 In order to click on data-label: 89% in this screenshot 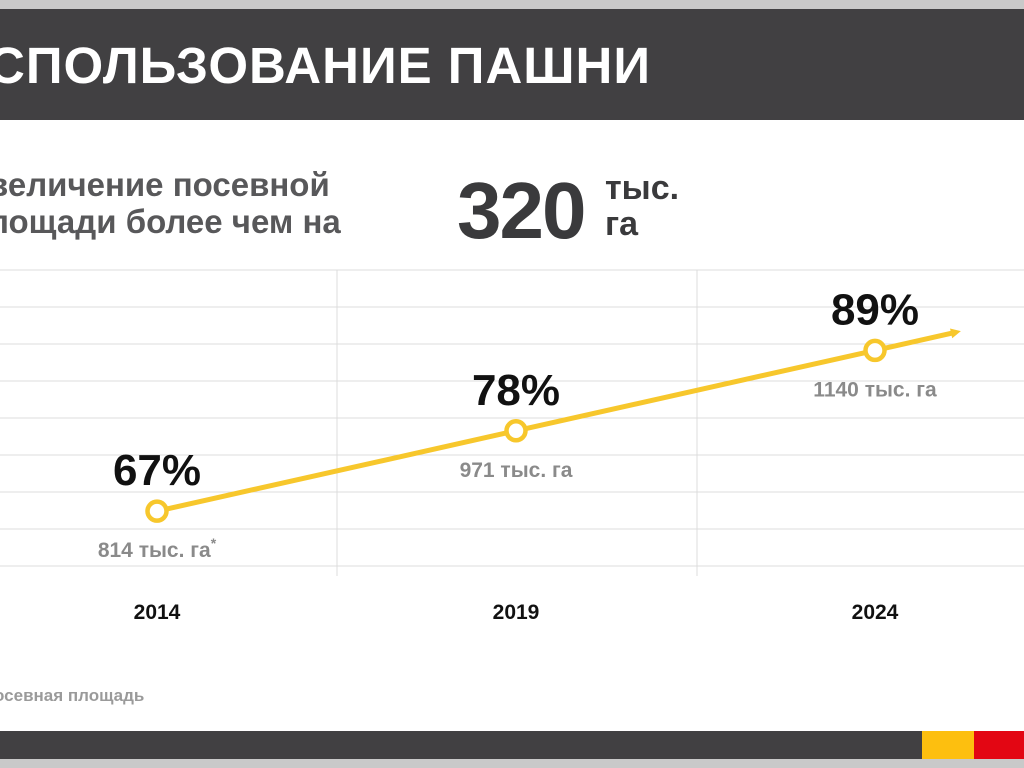, I will do `click(875, 309)`.